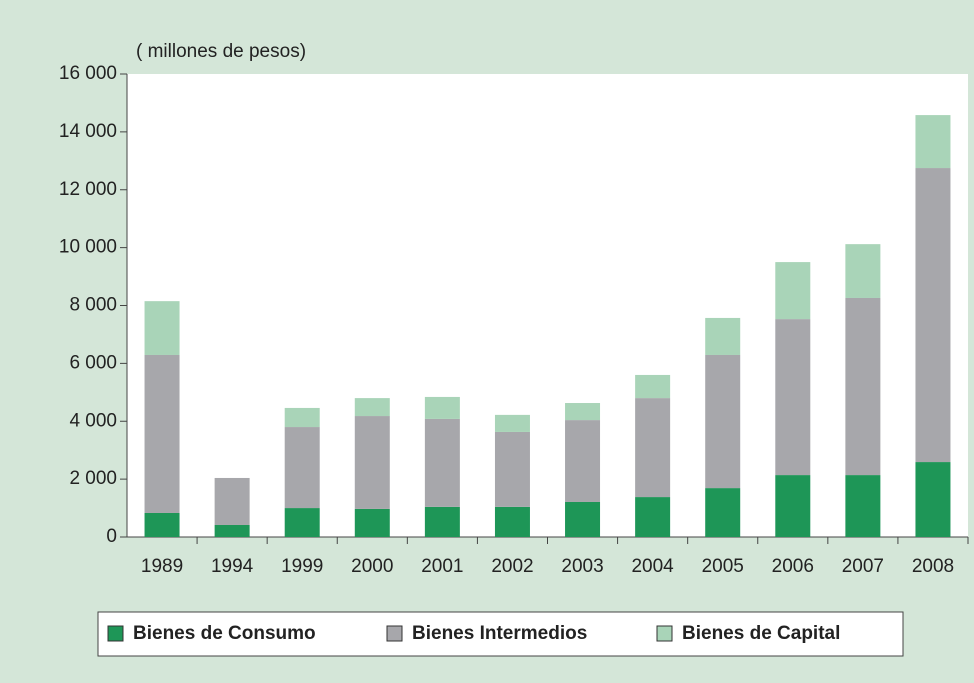  Describe the element at coordinates (88, 247) in the screenshot. I see `y-tick-label: 10 000` at that location.